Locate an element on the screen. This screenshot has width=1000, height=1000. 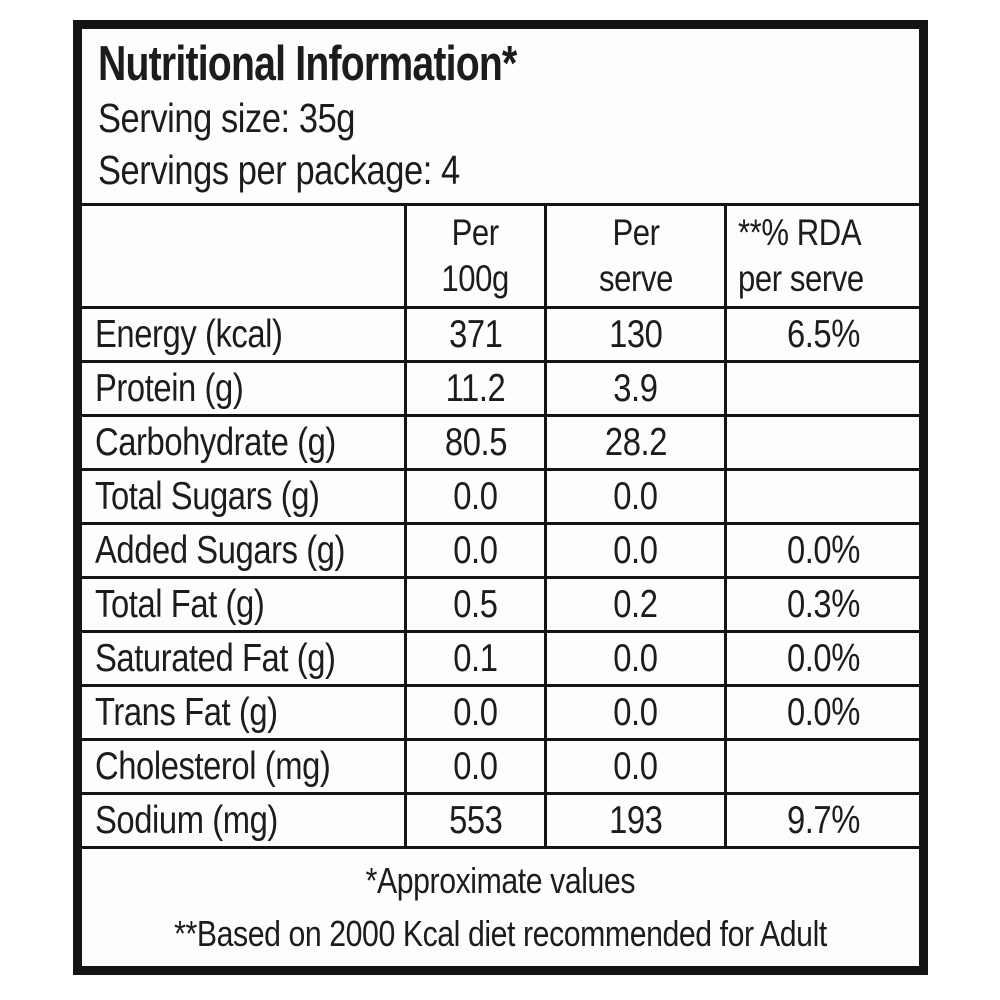
row-label-sodium: Sodium (mg) is located at coordinates (243, 819).